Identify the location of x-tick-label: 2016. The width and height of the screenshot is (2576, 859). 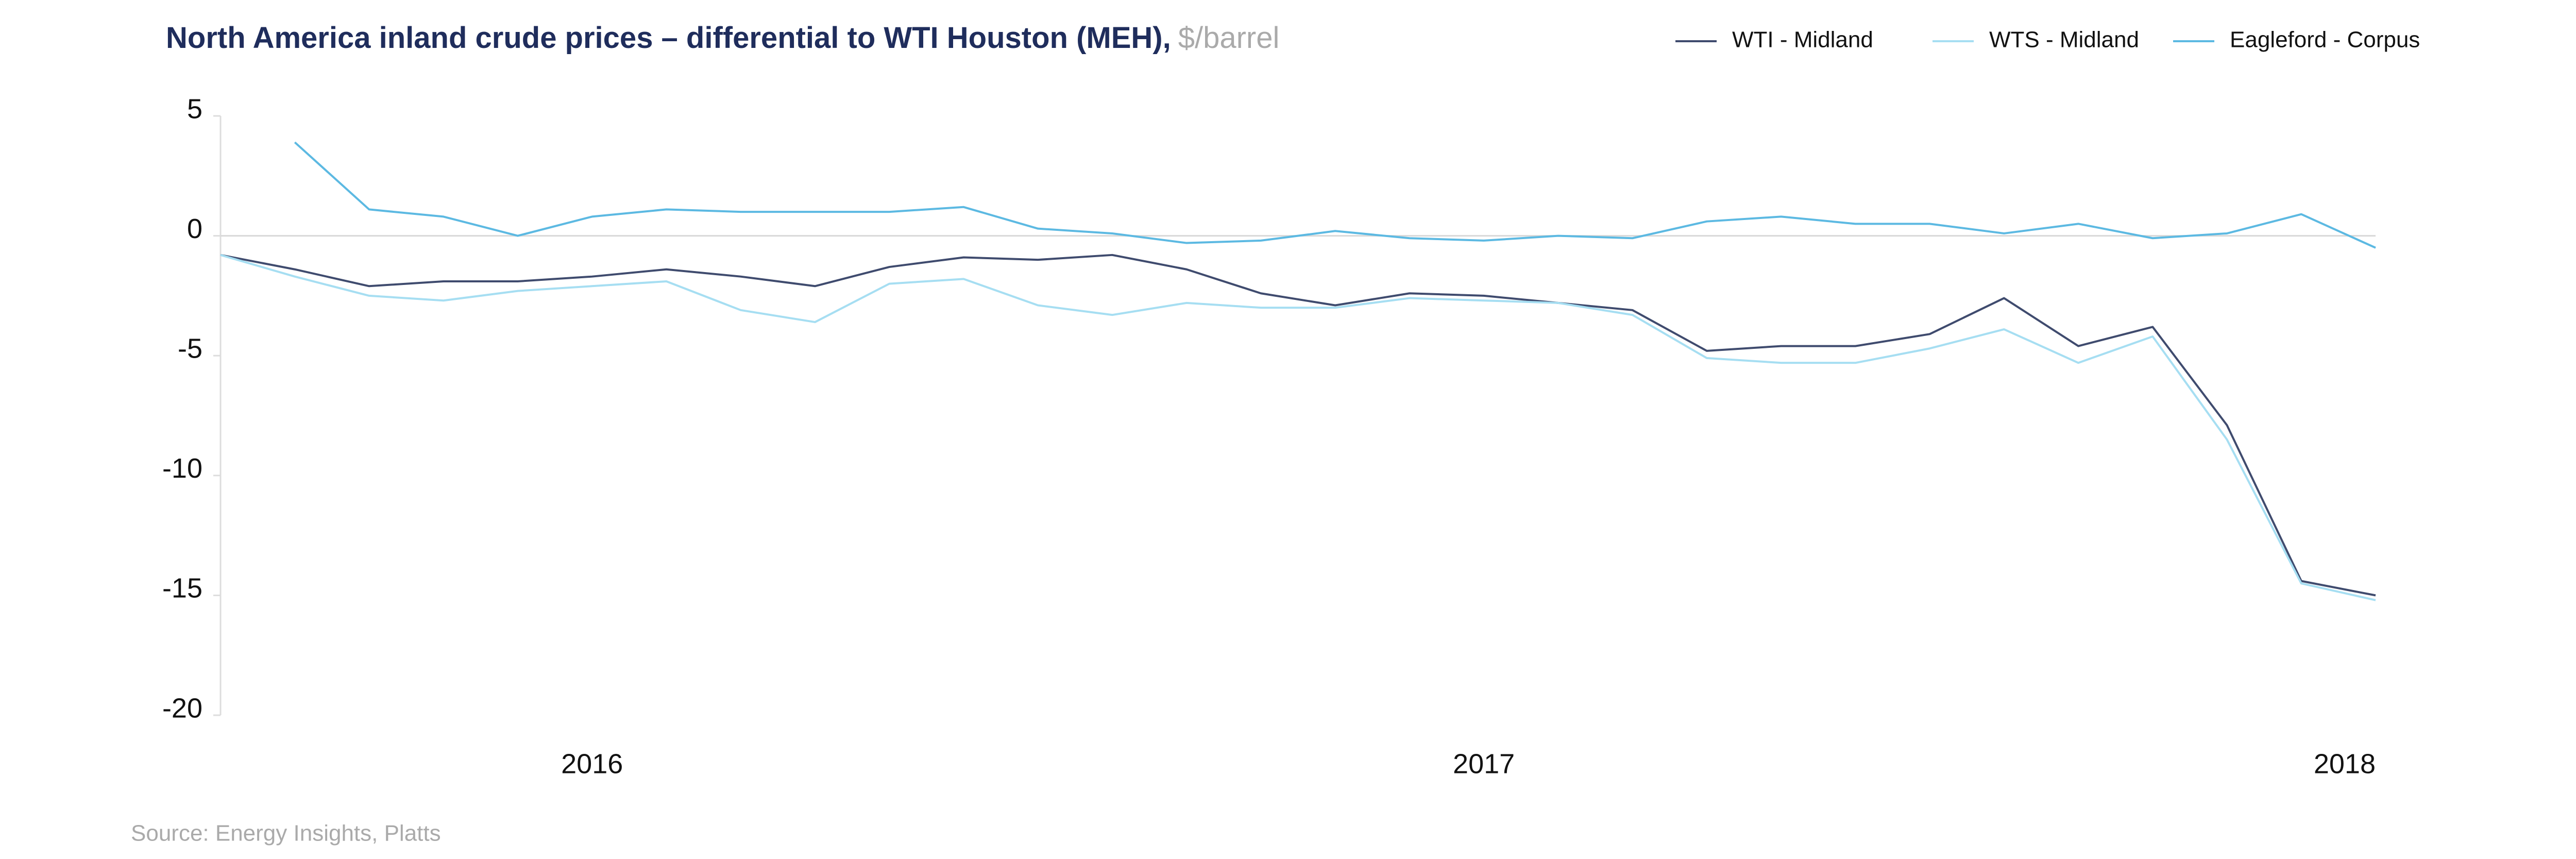
(592, 763).